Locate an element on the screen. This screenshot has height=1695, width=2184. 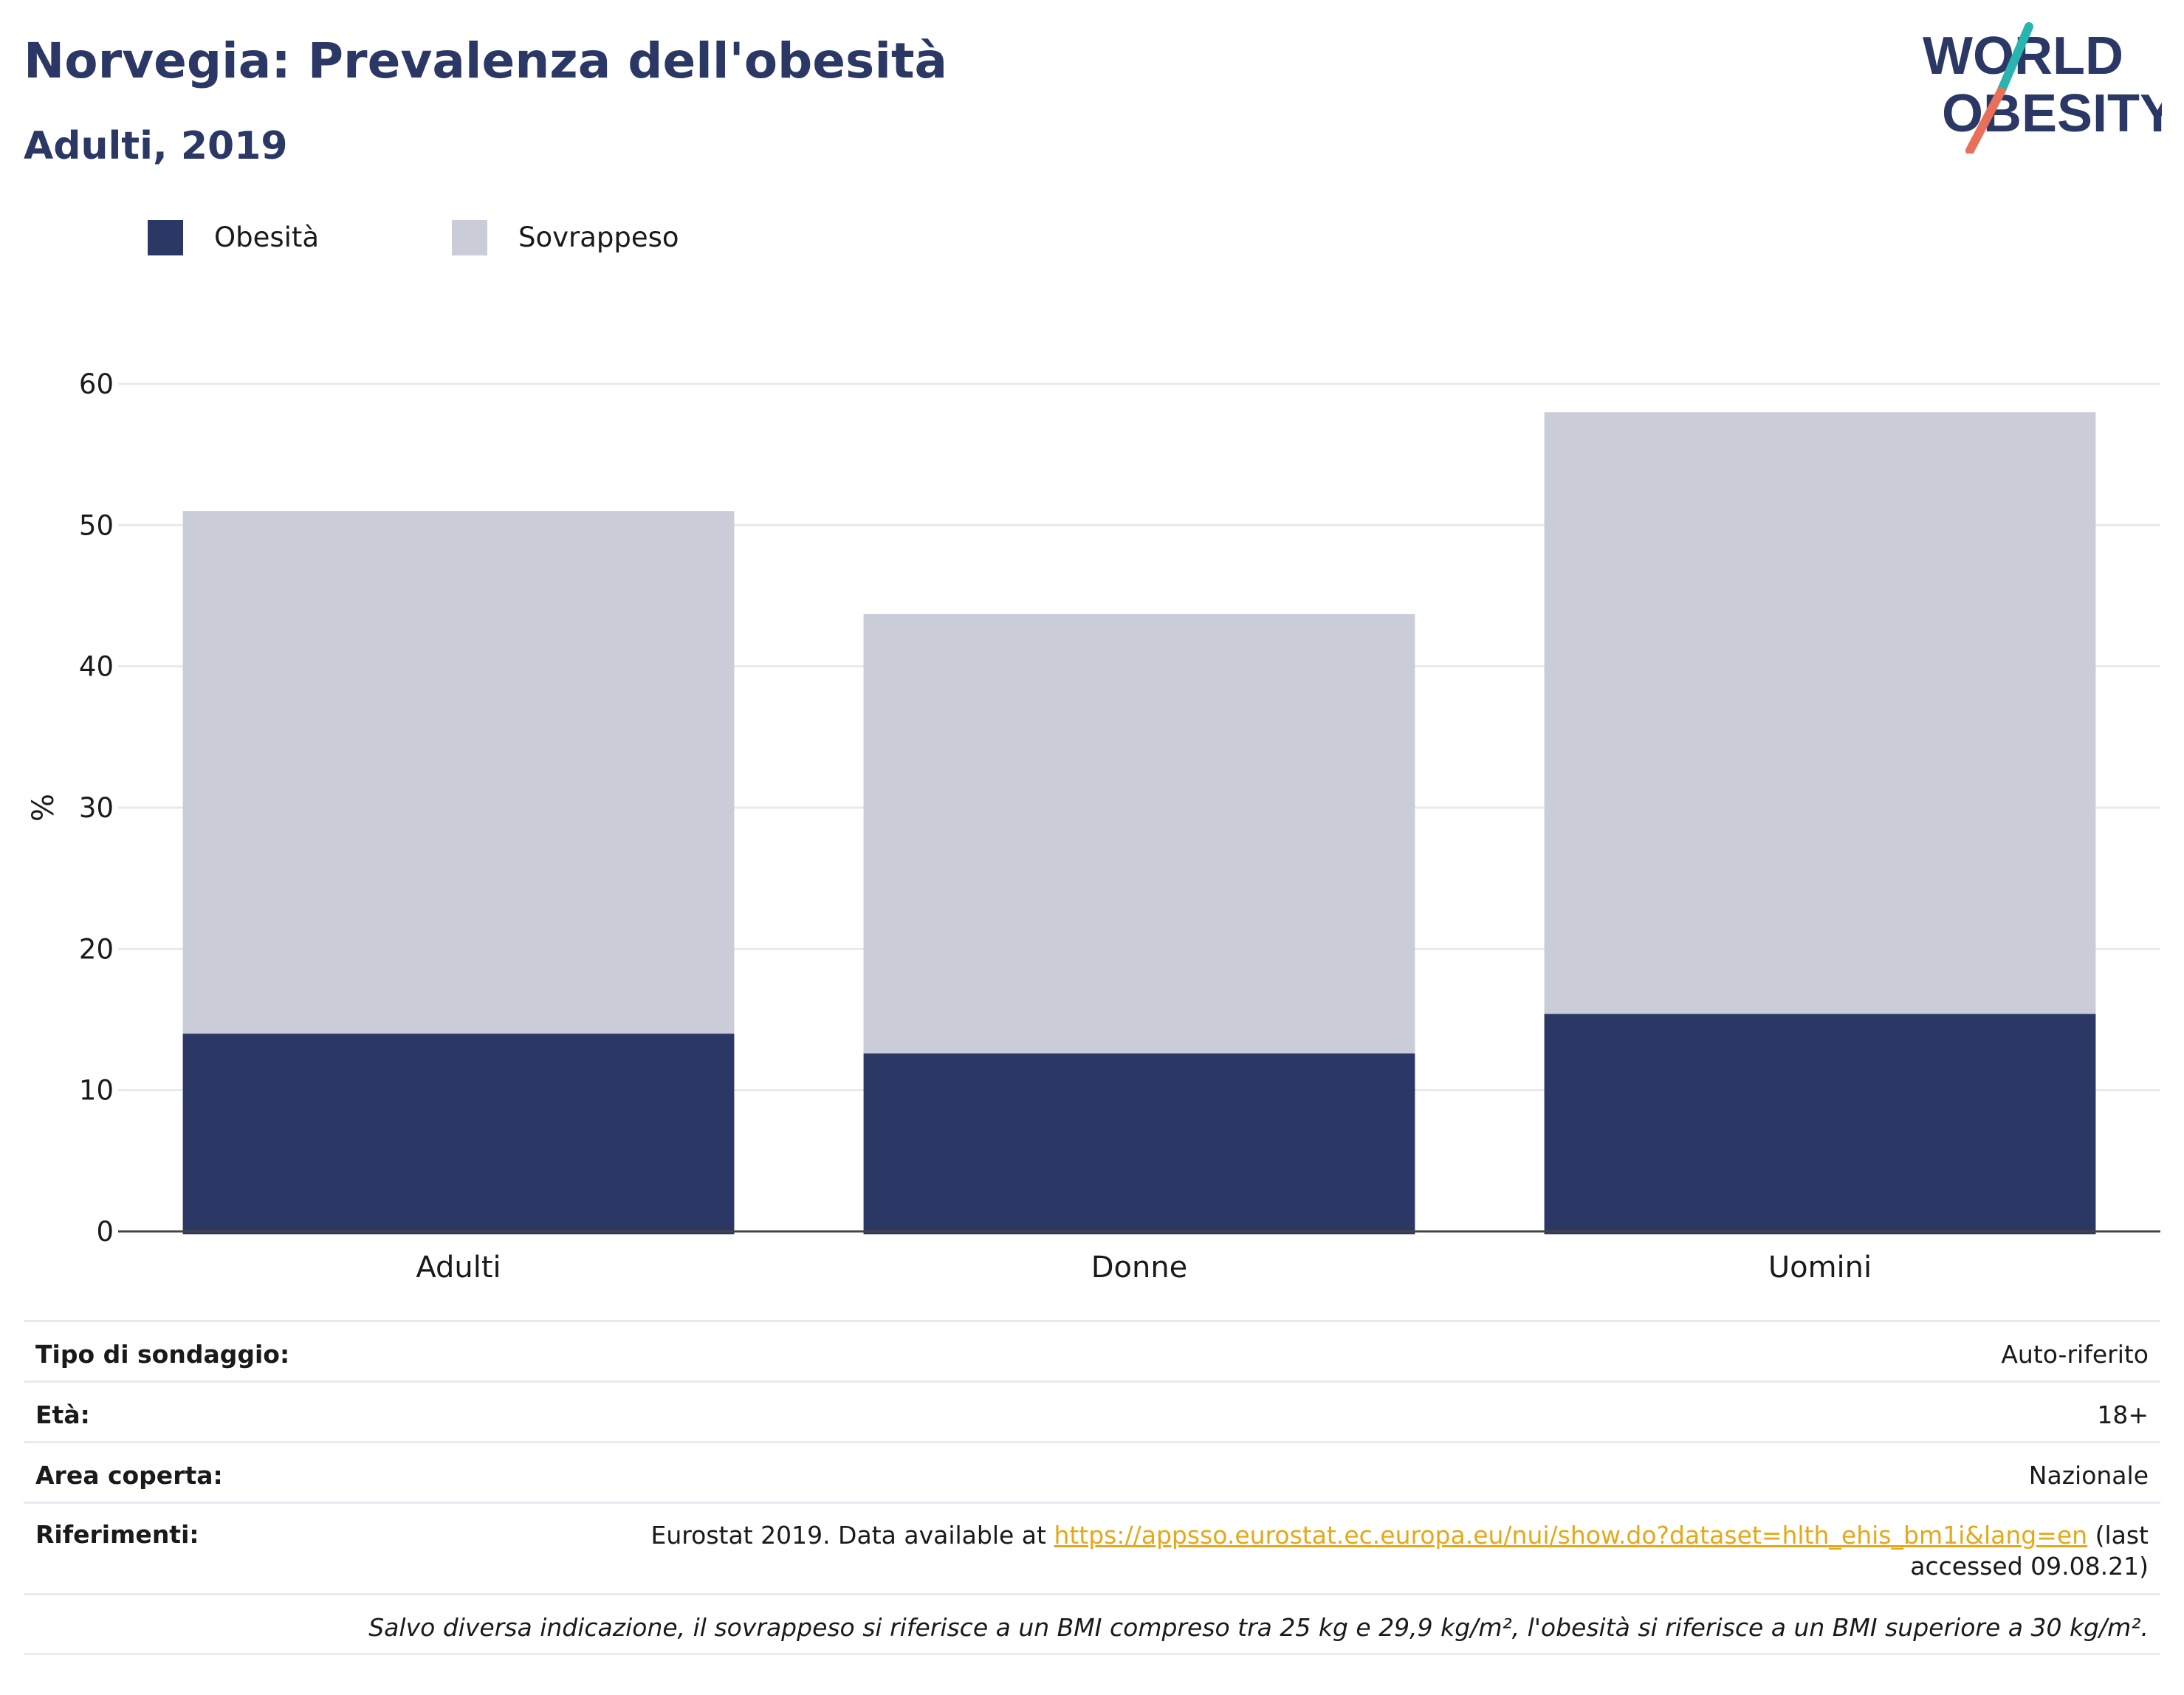
page-title: Norvegia: Prevalenza dell'obesità is located at coordinates (486, 60).